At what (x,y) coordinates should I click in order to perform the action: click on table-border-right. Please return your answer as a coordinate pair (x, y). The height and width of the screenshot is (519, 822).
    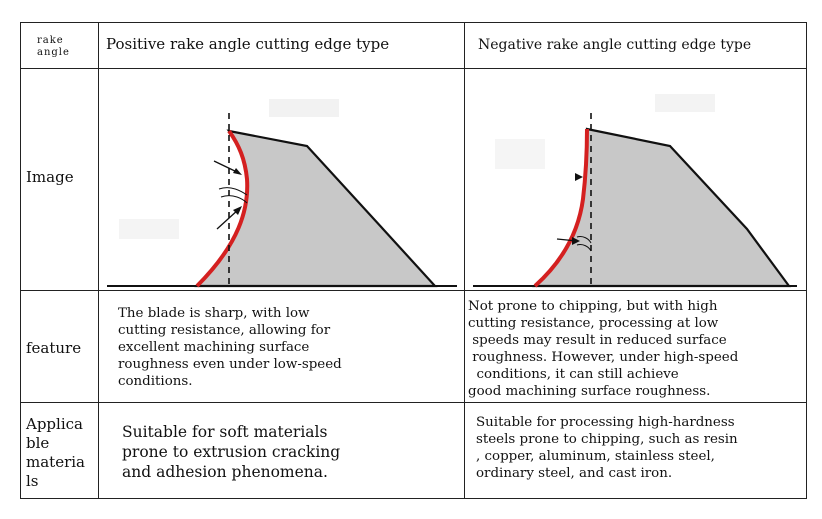
    Looking at the image, I should click on (806, 260).